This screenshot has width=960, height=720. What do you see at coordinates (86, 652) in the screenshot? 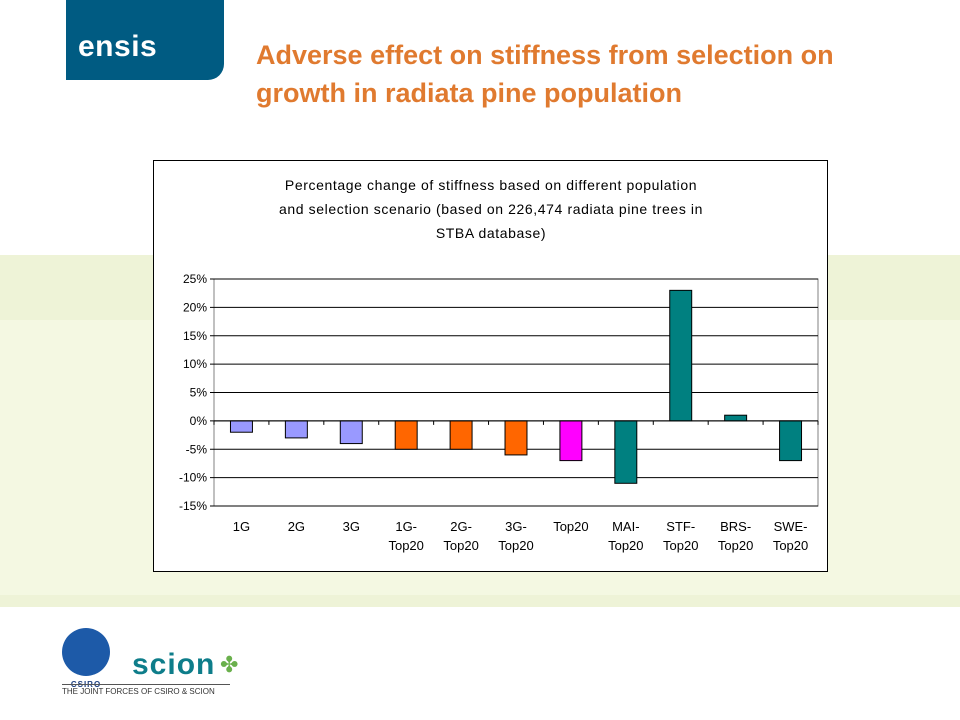
I see `csiro-logo-icon` at bounding box center [86, 652].